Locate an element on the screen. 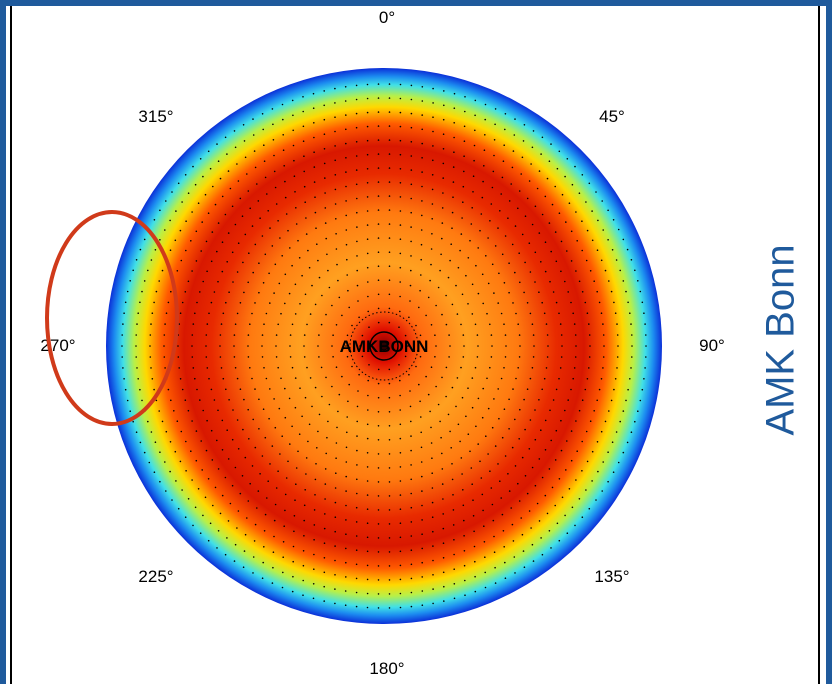 This screenshot has height=684, width=832. angle-label-0: 0° is located at coordinates (387, 17).